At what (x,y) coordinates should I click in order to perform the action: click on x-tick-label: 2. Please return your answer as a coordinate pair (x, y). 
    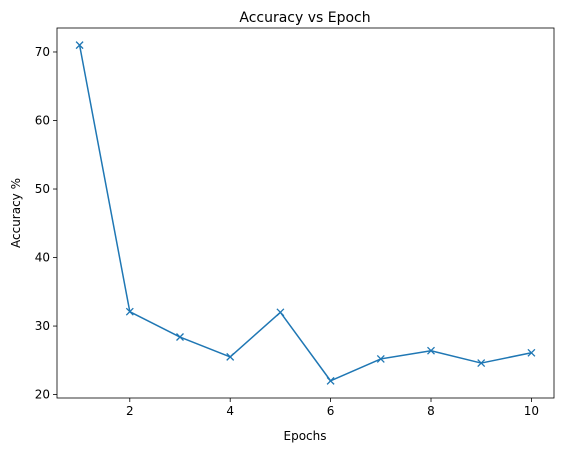
    Looking at the image, I should click on (130, 411).